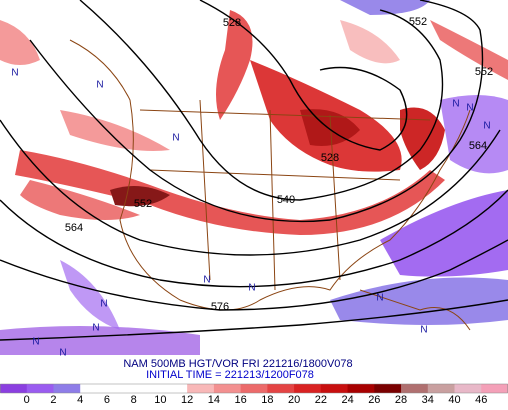 The image size is (508, 410). I want to click on colorbar-label: 46, so click(481, 399).